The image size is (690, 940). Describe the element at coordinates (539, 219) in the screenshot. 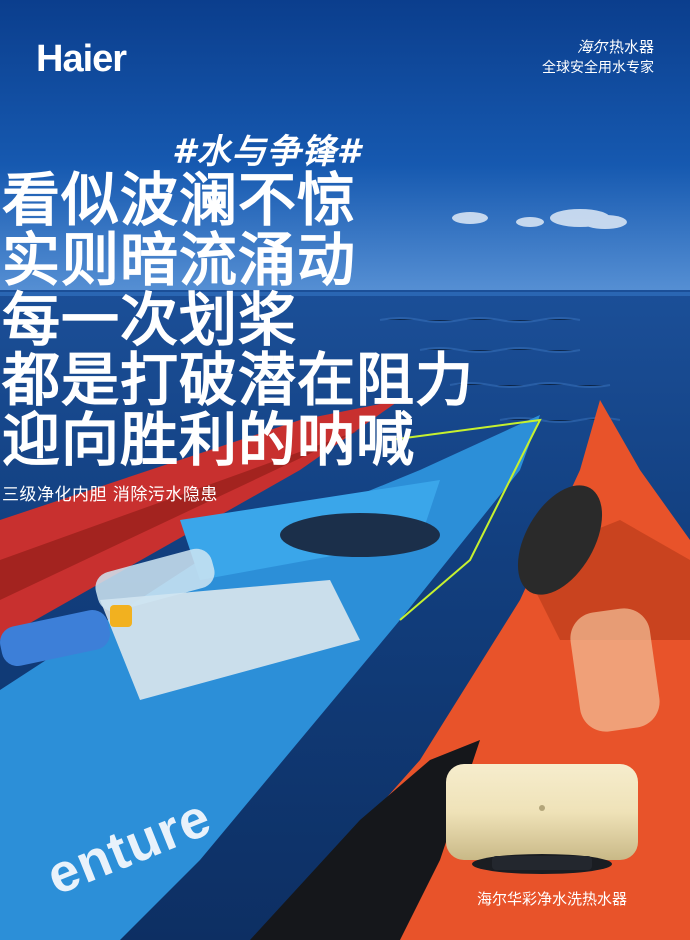

I see `clouds` at that location.